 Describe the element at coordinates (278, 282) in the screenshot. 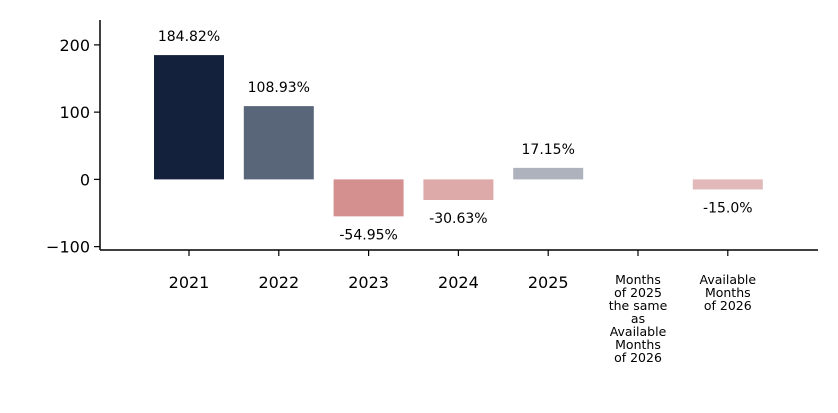

I see `x-tick-label-1: 2022` at that location.